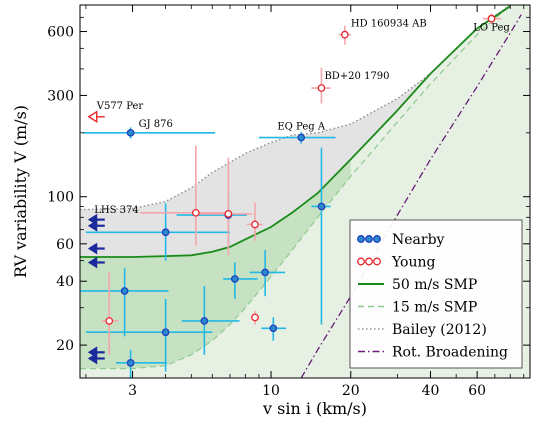 This screenshot has width=536, height=429. Describe the element at coordinates (351, 391) in the screenshot. I see `x-tick-label: 20` at that location.